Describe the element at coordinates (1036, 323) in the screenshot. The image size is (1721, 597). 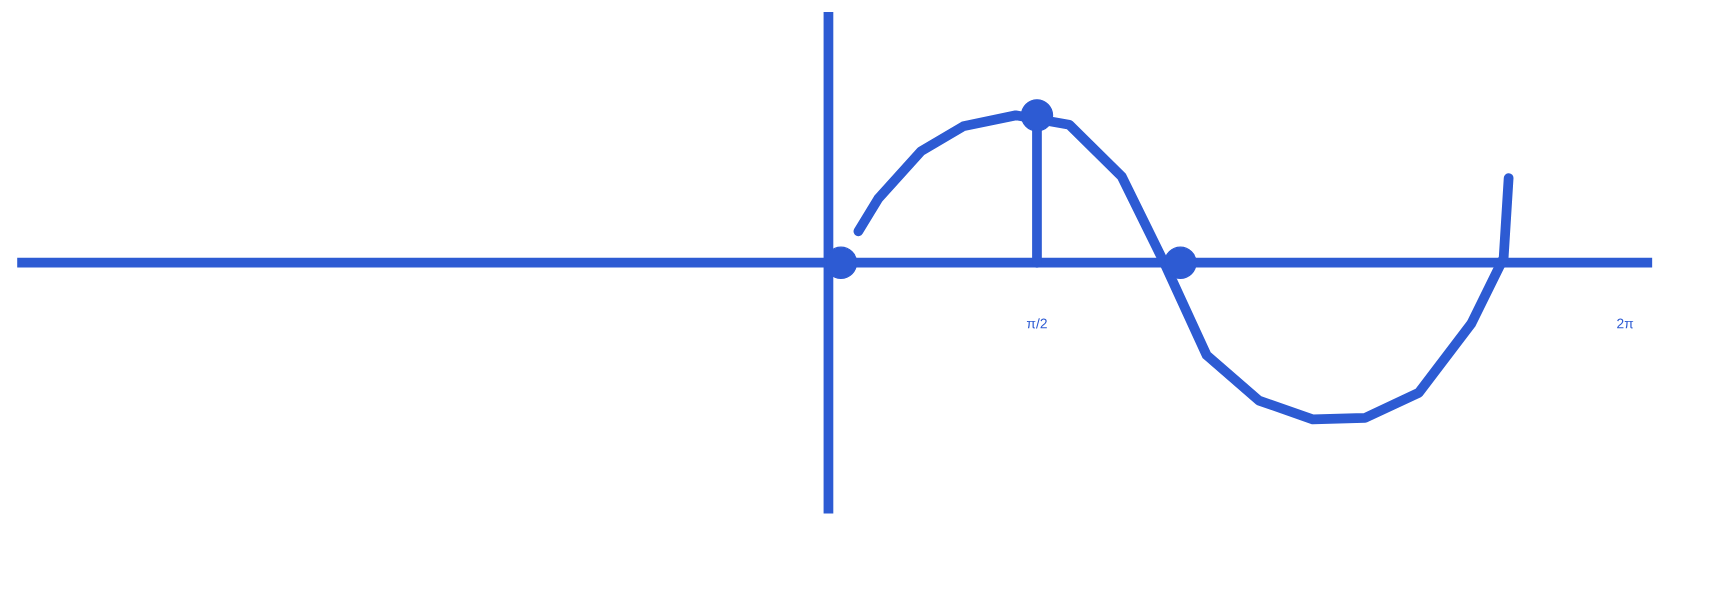
I see `x-tick-label: π/2` at that location.